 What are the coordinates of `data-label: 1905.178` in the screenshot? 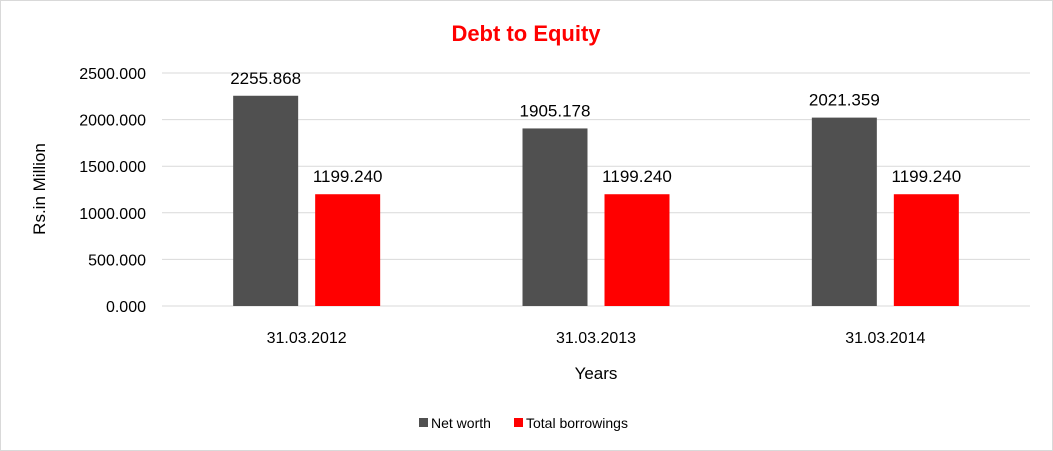 It's located at (555, 110).